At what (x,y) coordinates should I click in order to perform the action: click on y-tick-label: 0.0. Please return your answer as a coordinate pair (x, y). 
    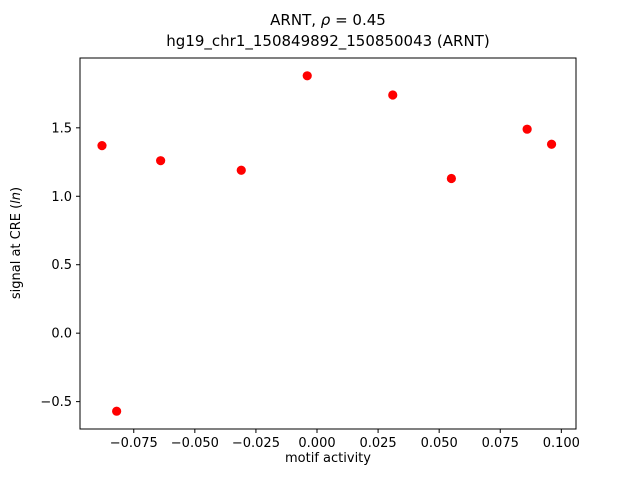
    Looking at the image, I should click on (61, 334).